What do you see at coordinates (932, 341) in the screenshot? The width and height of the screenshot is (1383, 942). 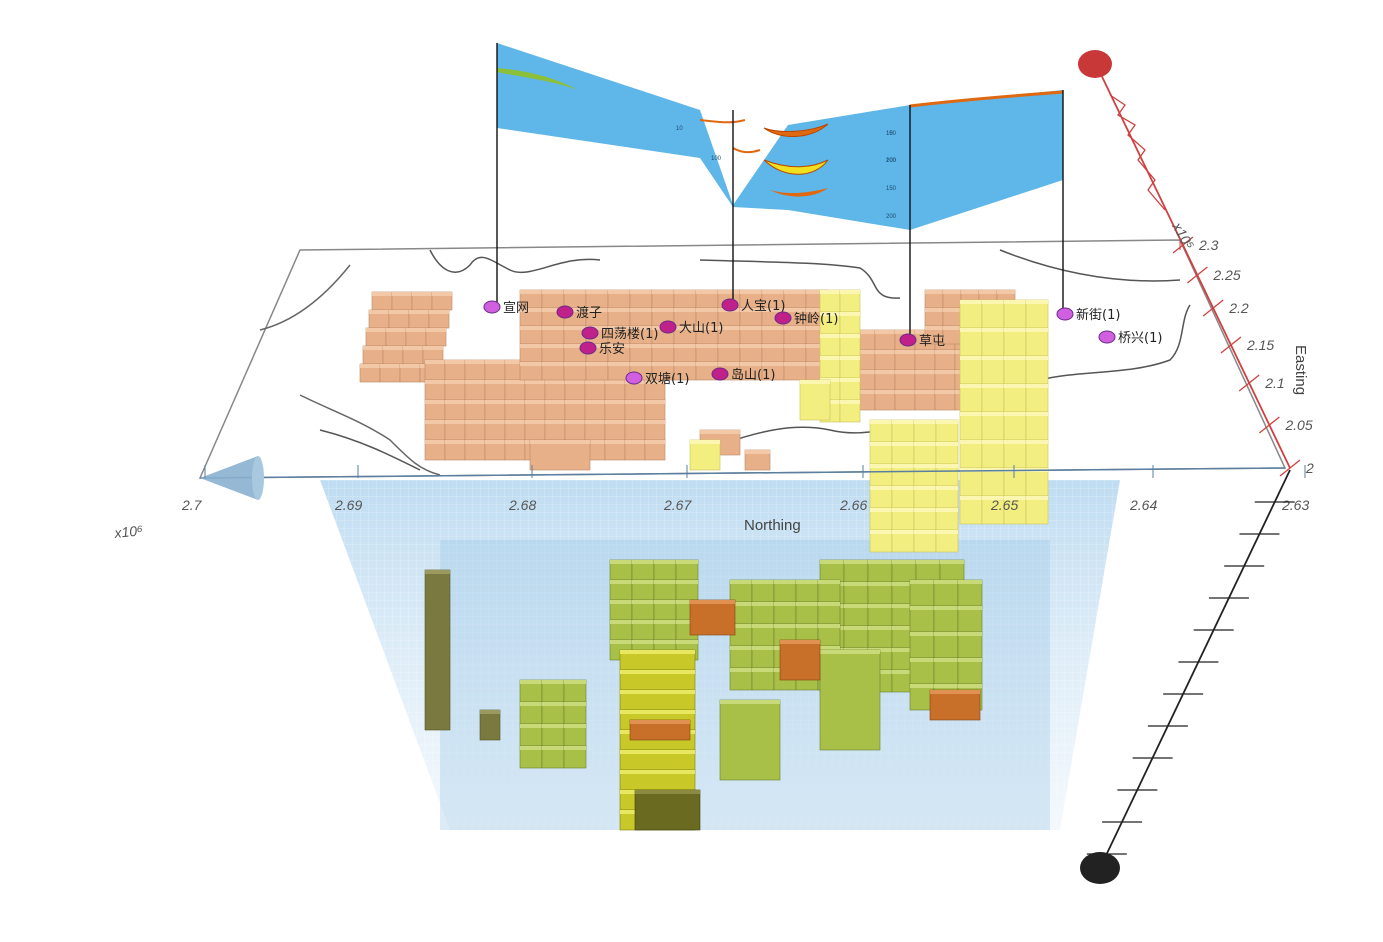 I see `well-label: 草屯` at bounding box center [932, 341].